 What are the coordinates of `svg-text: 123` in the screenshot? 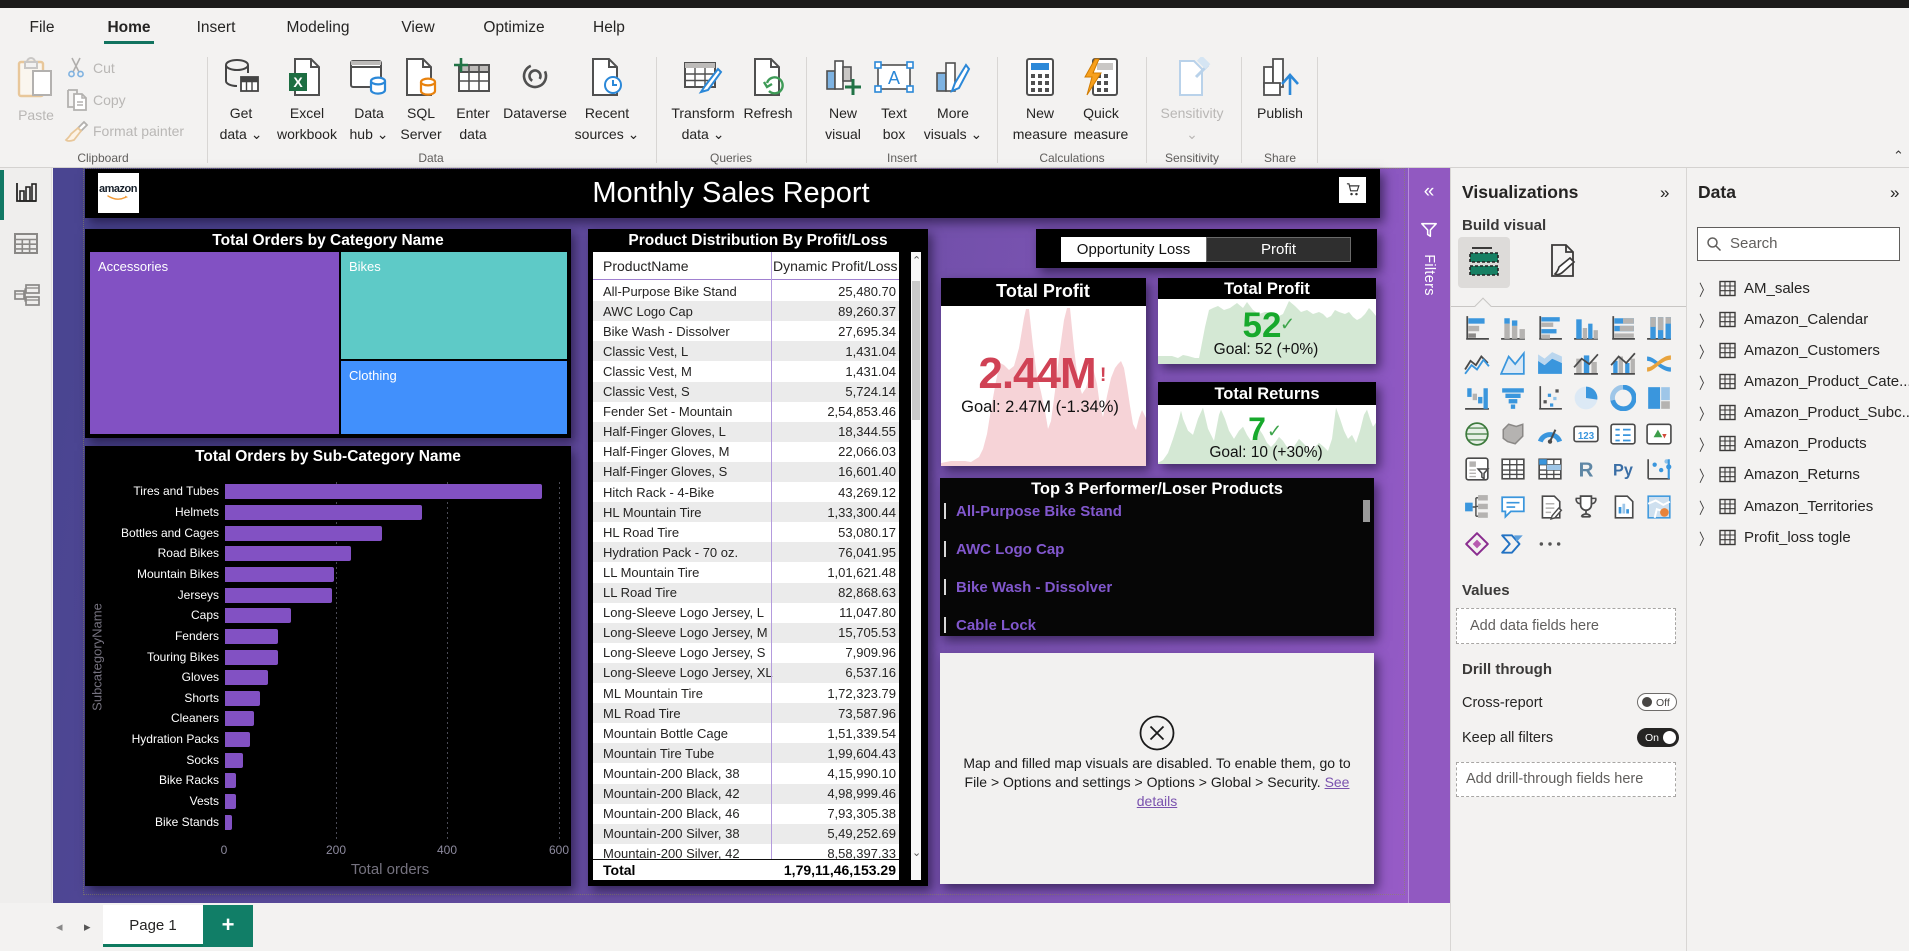 It's located at (1586, 436).